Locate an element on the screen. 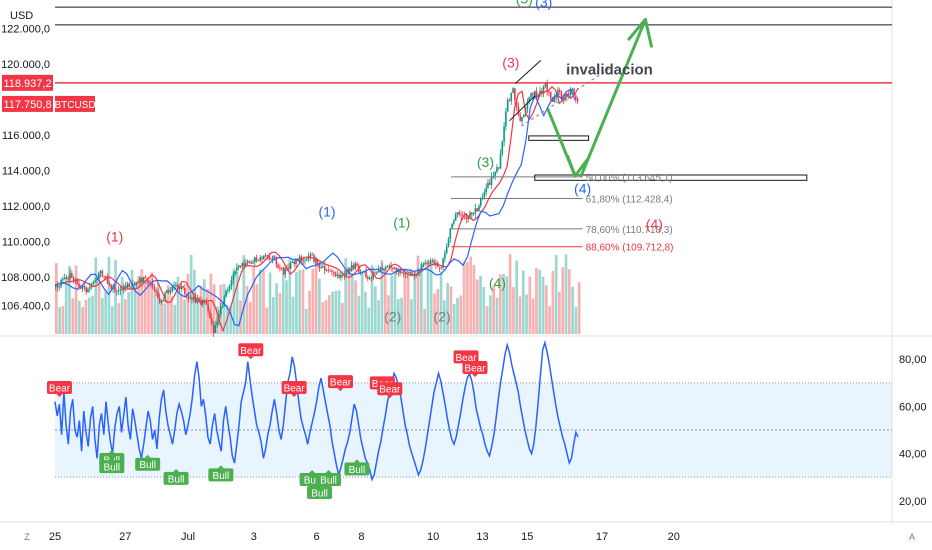 The image size is (932, 550). elliott-wave-label: (4) is located at coordinates (497, 283).